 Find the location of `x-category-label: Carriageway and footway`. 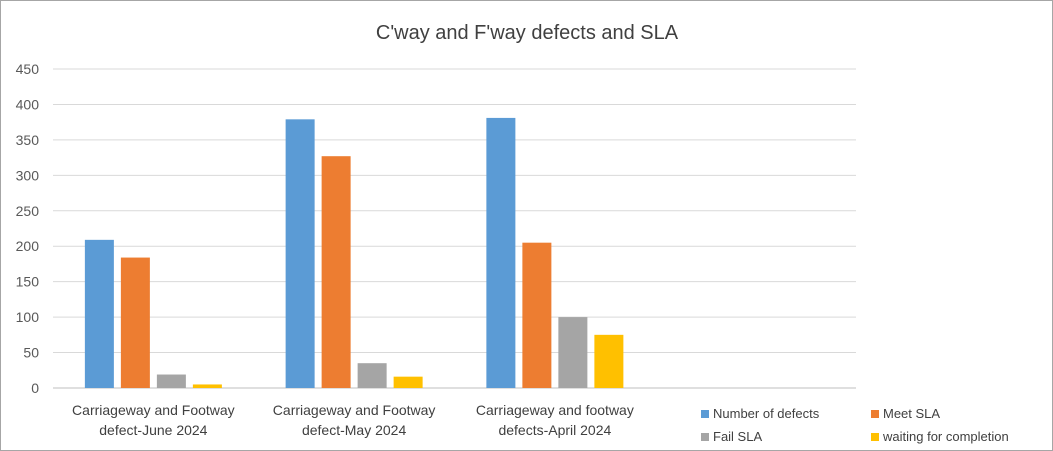

x-category-label: Carriageway and footway is located at coordinates (555, 410).